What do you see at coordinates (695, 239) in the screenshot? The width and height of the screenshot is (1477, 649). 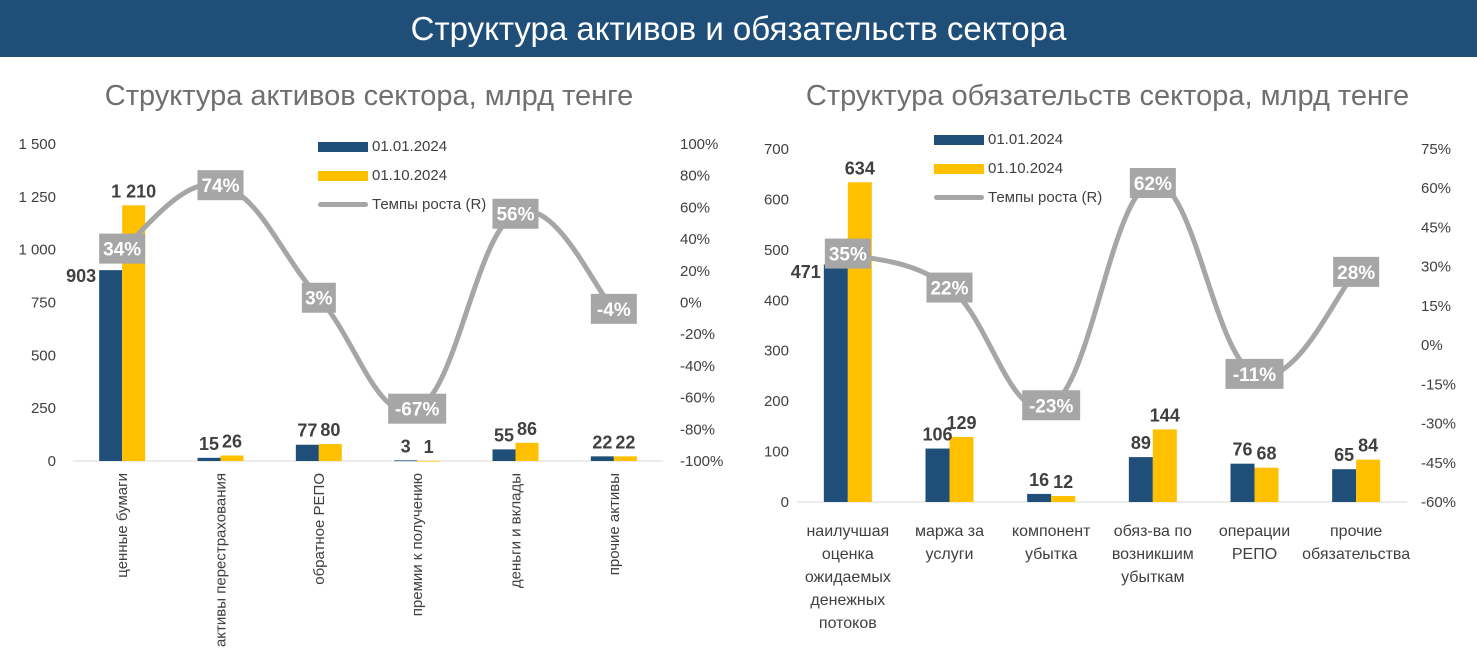 I see `y2-axis-tick-label: 40%` at bounding box center [695, 239].